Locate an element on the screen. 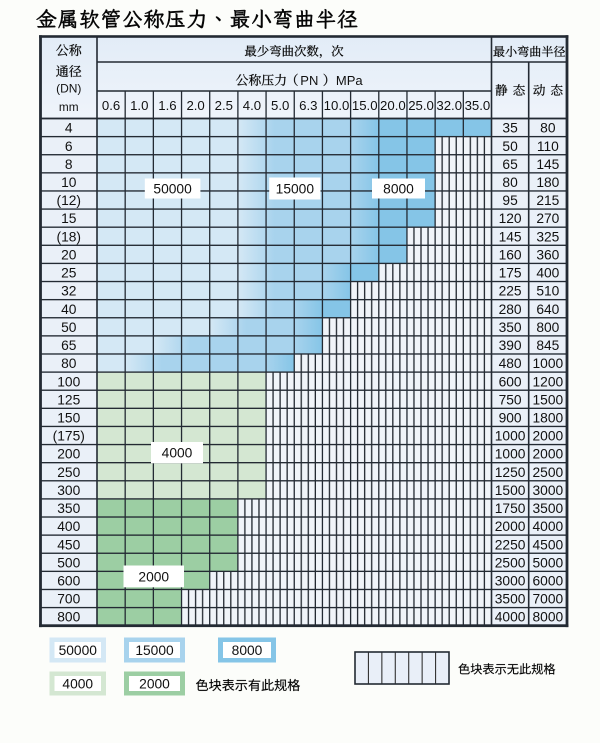 The image size is (600, 743). svg-text: 7000 is located at coordinates (547, 599).